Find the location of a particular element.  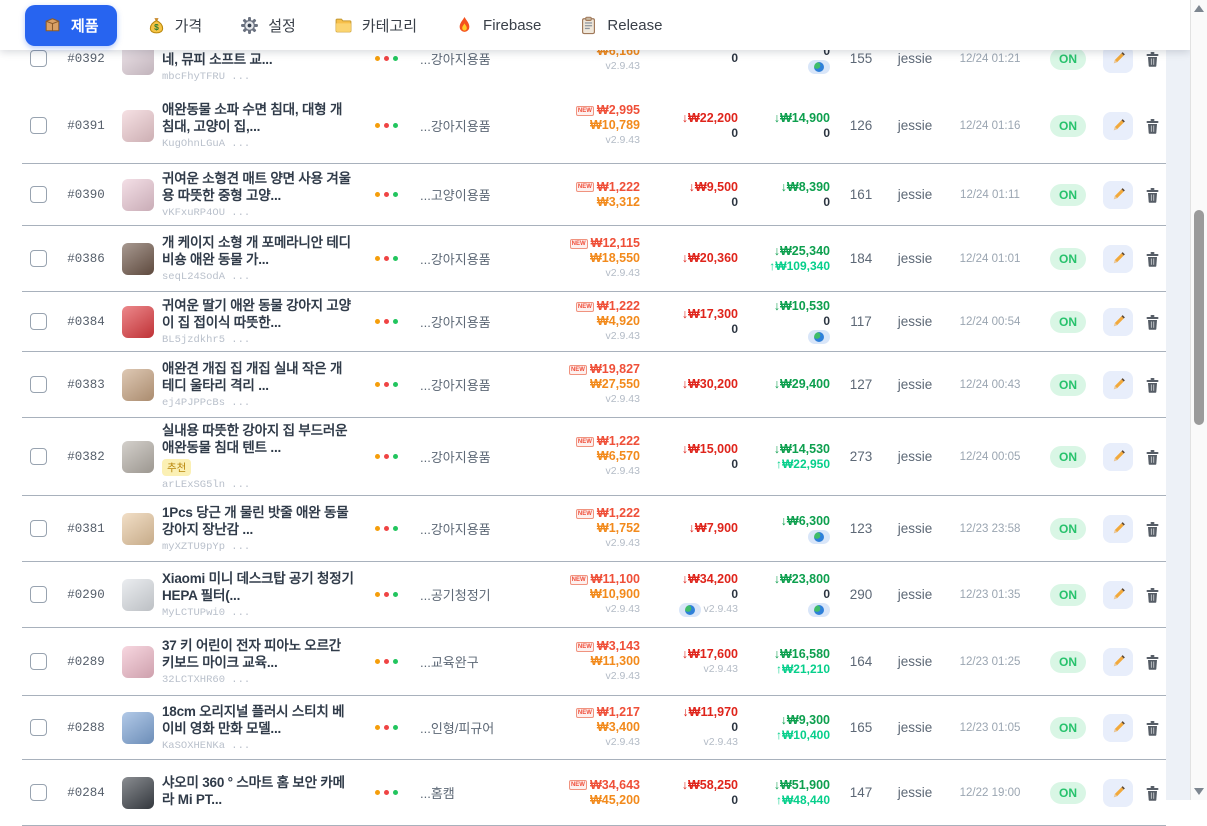

price-compare-low: 0 is located at coordinates (734, 58).